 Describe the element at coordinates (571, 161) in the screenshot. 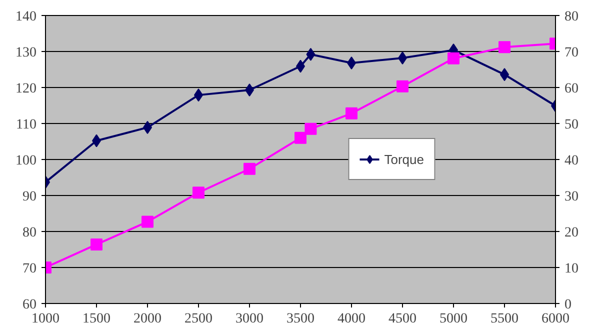

I see `y2-tick-label: 40` at that location.